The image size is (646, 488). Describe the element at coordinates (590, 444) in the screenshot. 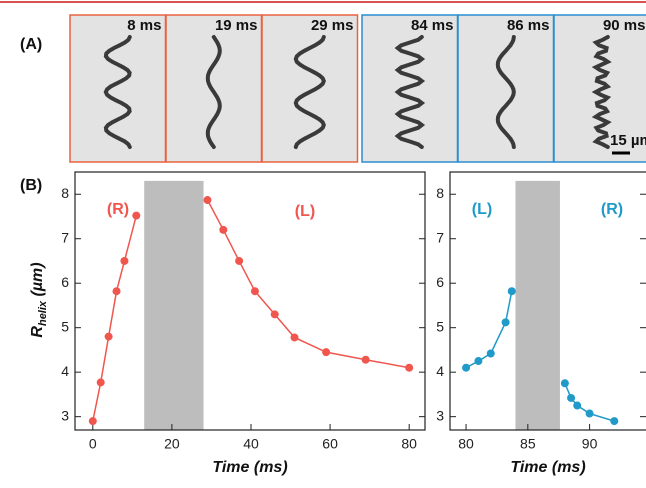

I see `x-tick-label: 90` at that location.